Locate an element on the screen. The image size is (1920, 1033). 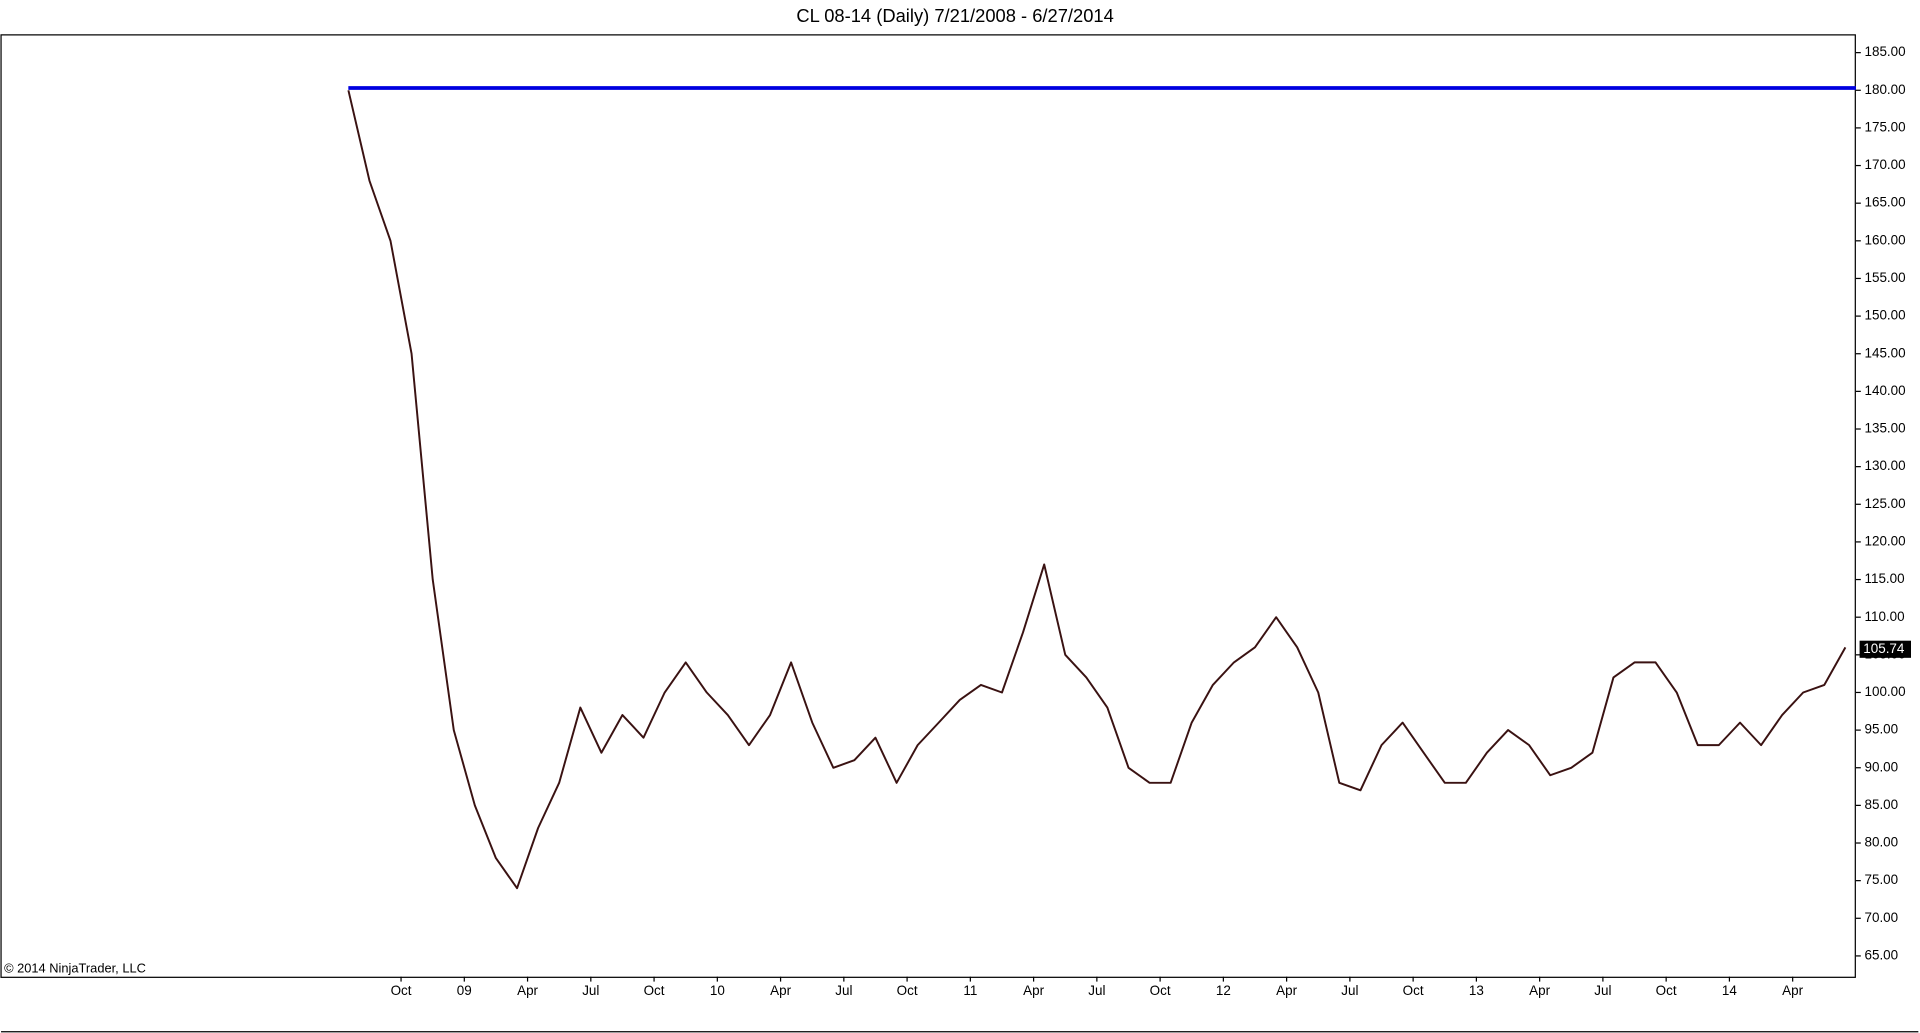
y-tick-label: 185.00 is located at coordinates (1884, 51).